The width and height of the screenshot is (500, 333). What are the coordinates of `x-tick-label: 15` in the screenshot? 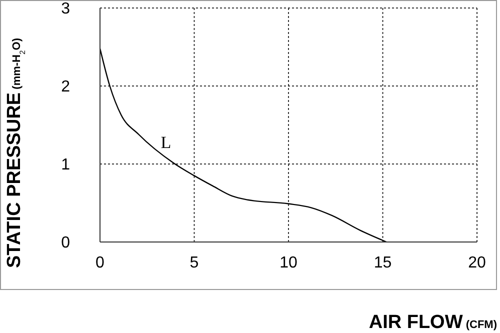 It's located at (383, 263).